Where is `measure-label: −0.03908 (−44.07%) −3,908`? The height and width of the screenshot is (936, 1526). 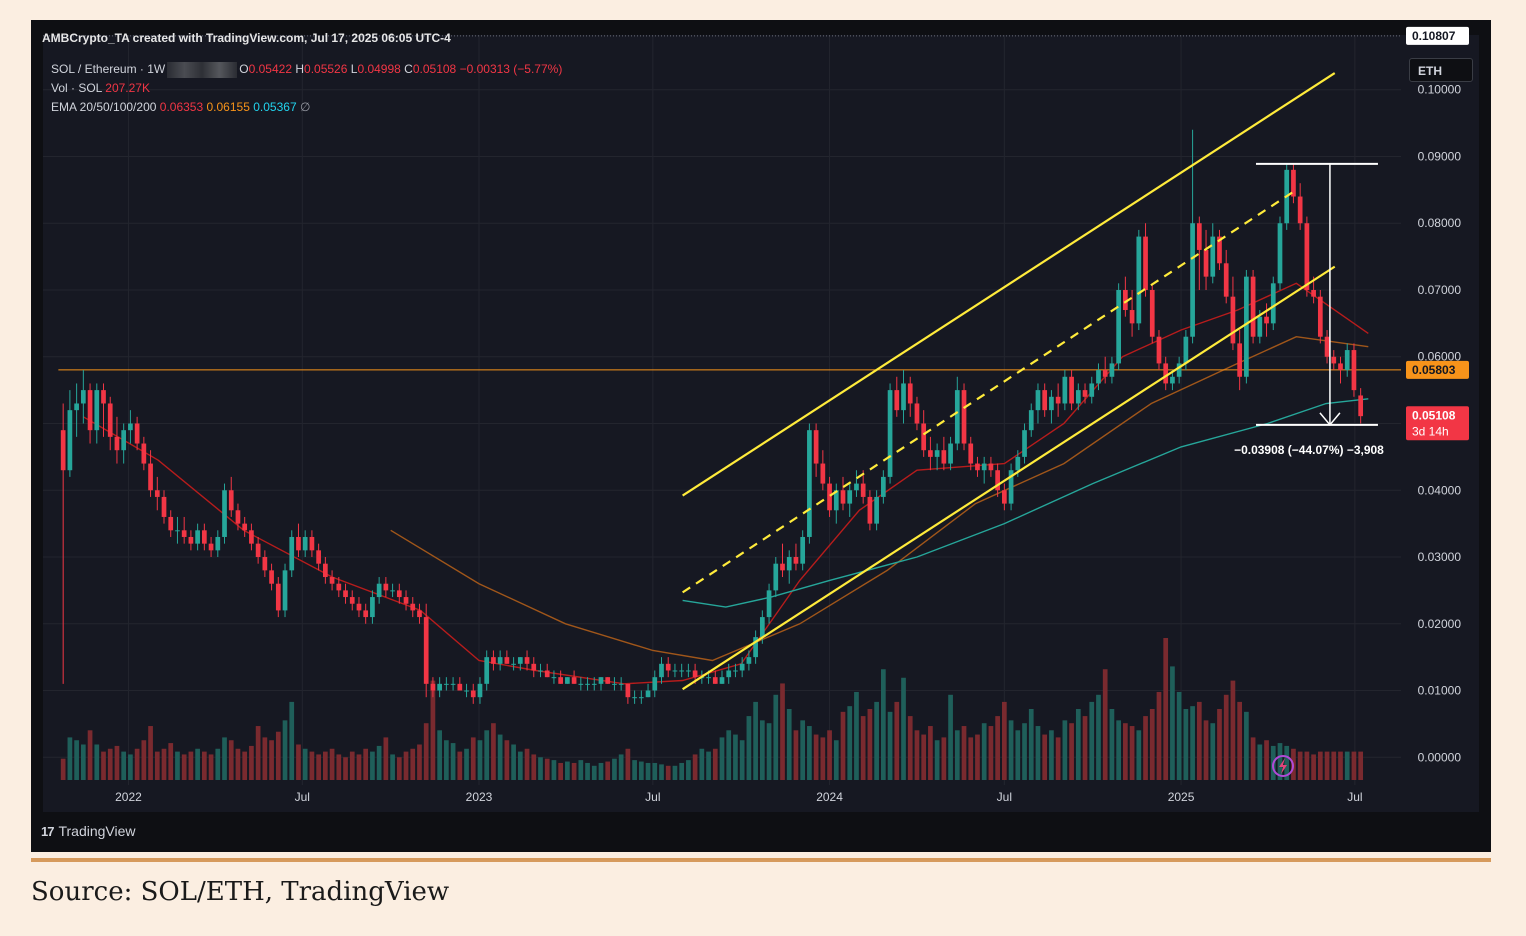 measure-label: −0.03908 (−44.07%) −3,908 is located at coordinates (1309, 450).